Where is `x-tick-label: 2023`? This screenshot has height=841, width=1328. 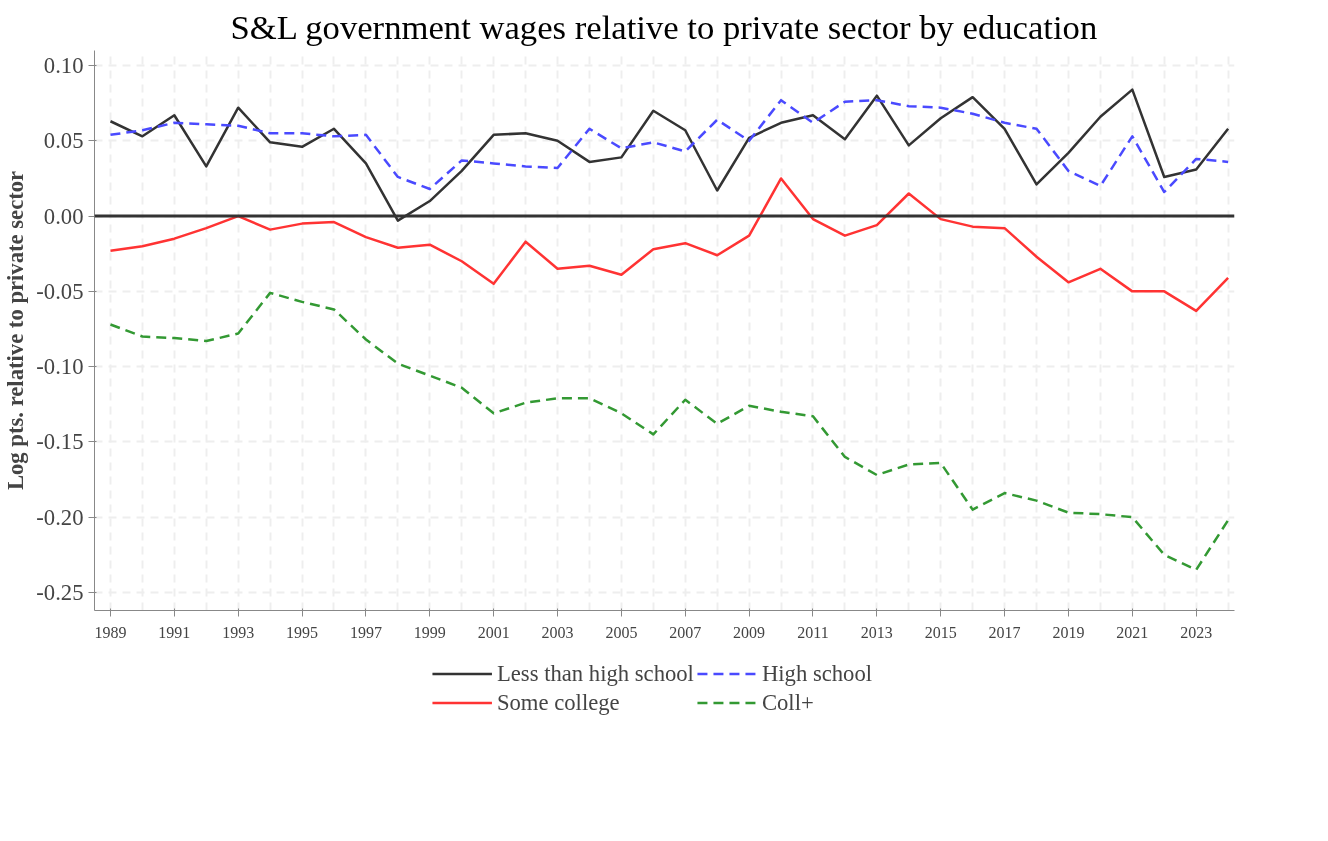
x-tick-label: 2023 is located at coordinates (1196, 632).